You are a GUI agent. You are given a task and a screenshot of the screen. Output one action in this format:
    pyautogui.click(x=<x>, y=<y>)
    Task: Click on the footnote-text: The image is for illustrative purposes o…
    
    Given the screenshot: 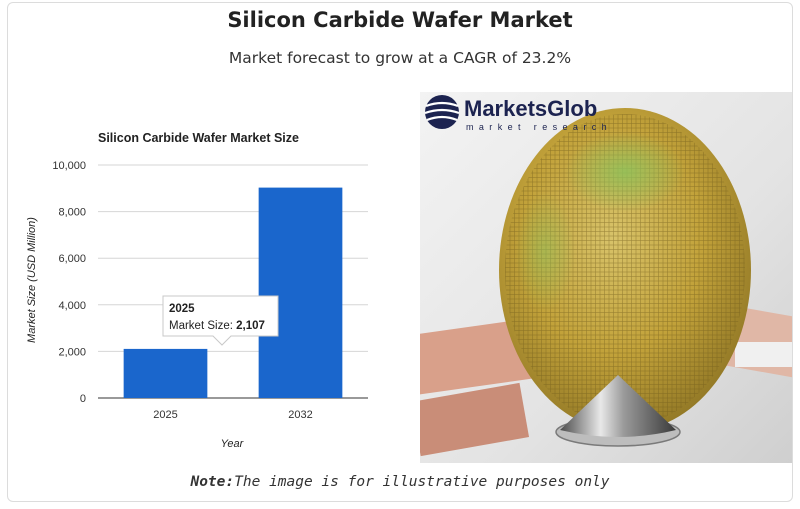 What is the action you would take?
    pyautogui.click(x=422, y=482)
    